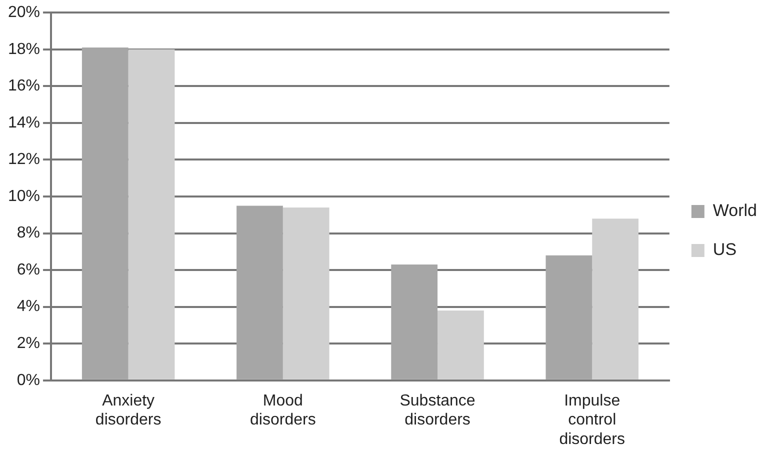 The width and height of the screenshot is (777, 457). What do you see at coordinates (128, 410) in the screenshot?
I see `x-tick-label: Anxiety disorders` at bounding box center [128, 410].